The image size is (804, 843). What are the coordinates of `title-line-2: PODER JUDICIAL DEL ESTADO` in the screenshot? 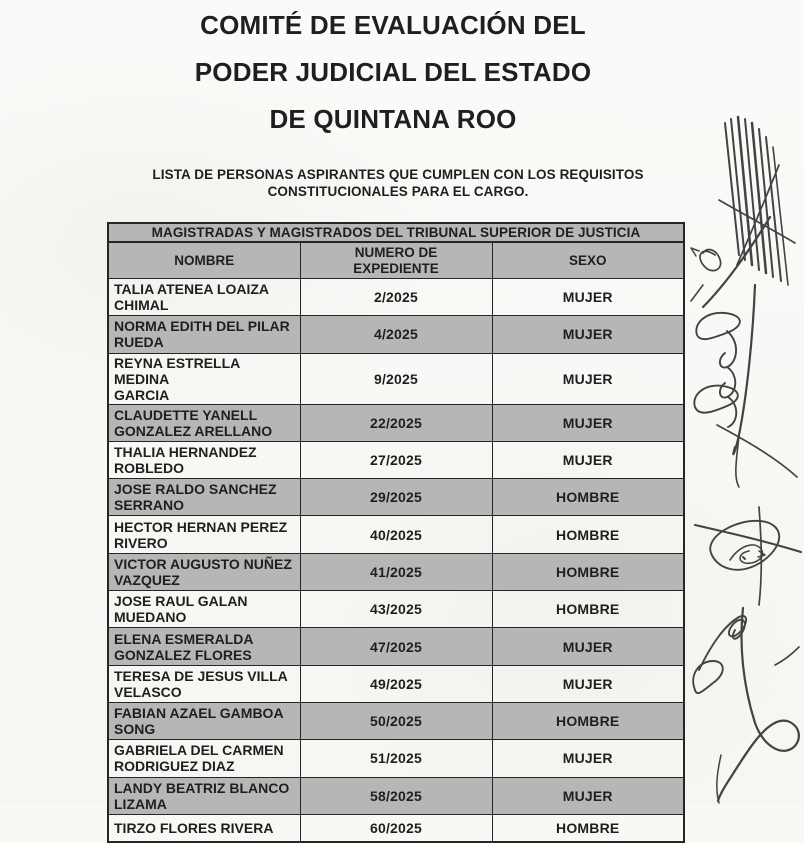 It's located at (393, 72).